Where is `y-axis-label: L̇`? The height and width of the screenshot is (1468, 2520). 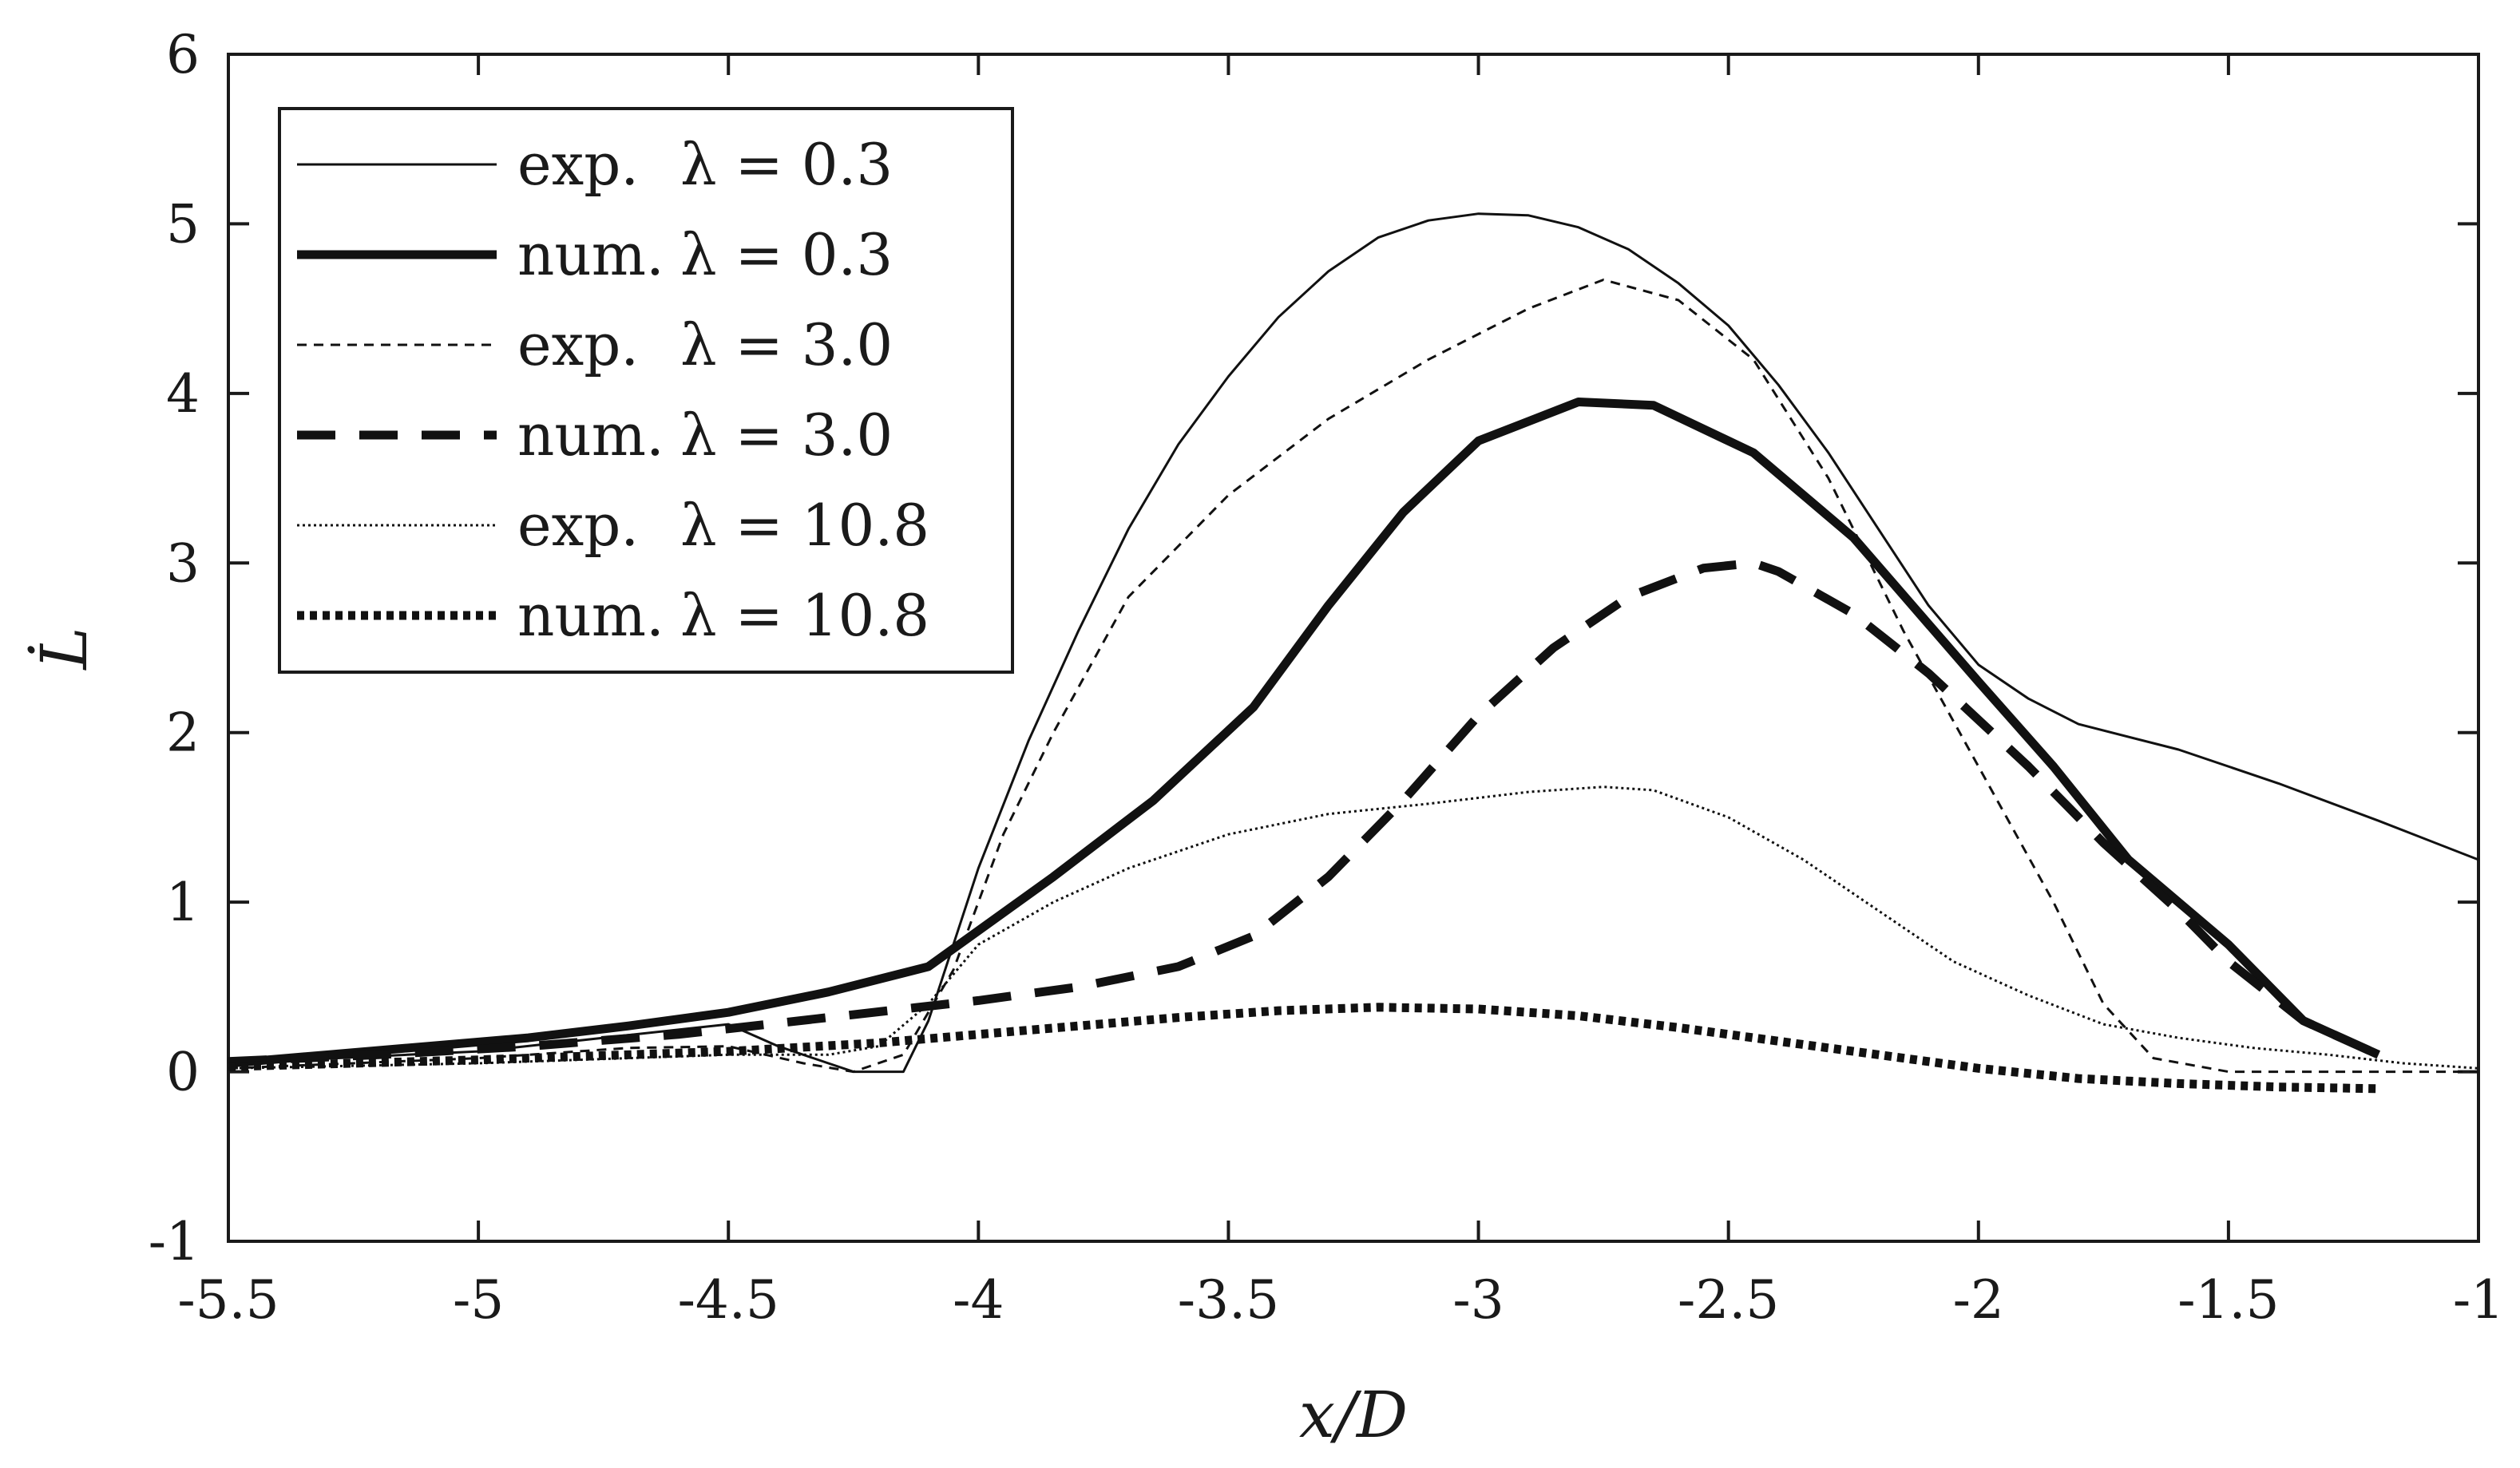
y-axis-label: L̇ is located at coordinates (64, 649).